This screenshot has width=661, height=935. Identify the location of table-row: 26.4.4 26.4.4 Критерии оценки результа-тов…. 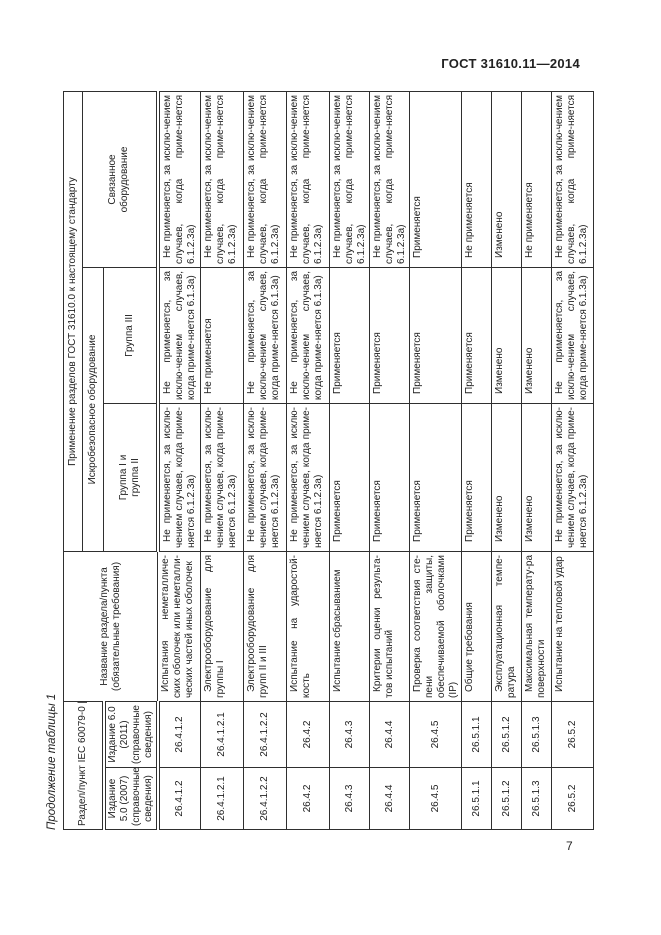
(389, 460).